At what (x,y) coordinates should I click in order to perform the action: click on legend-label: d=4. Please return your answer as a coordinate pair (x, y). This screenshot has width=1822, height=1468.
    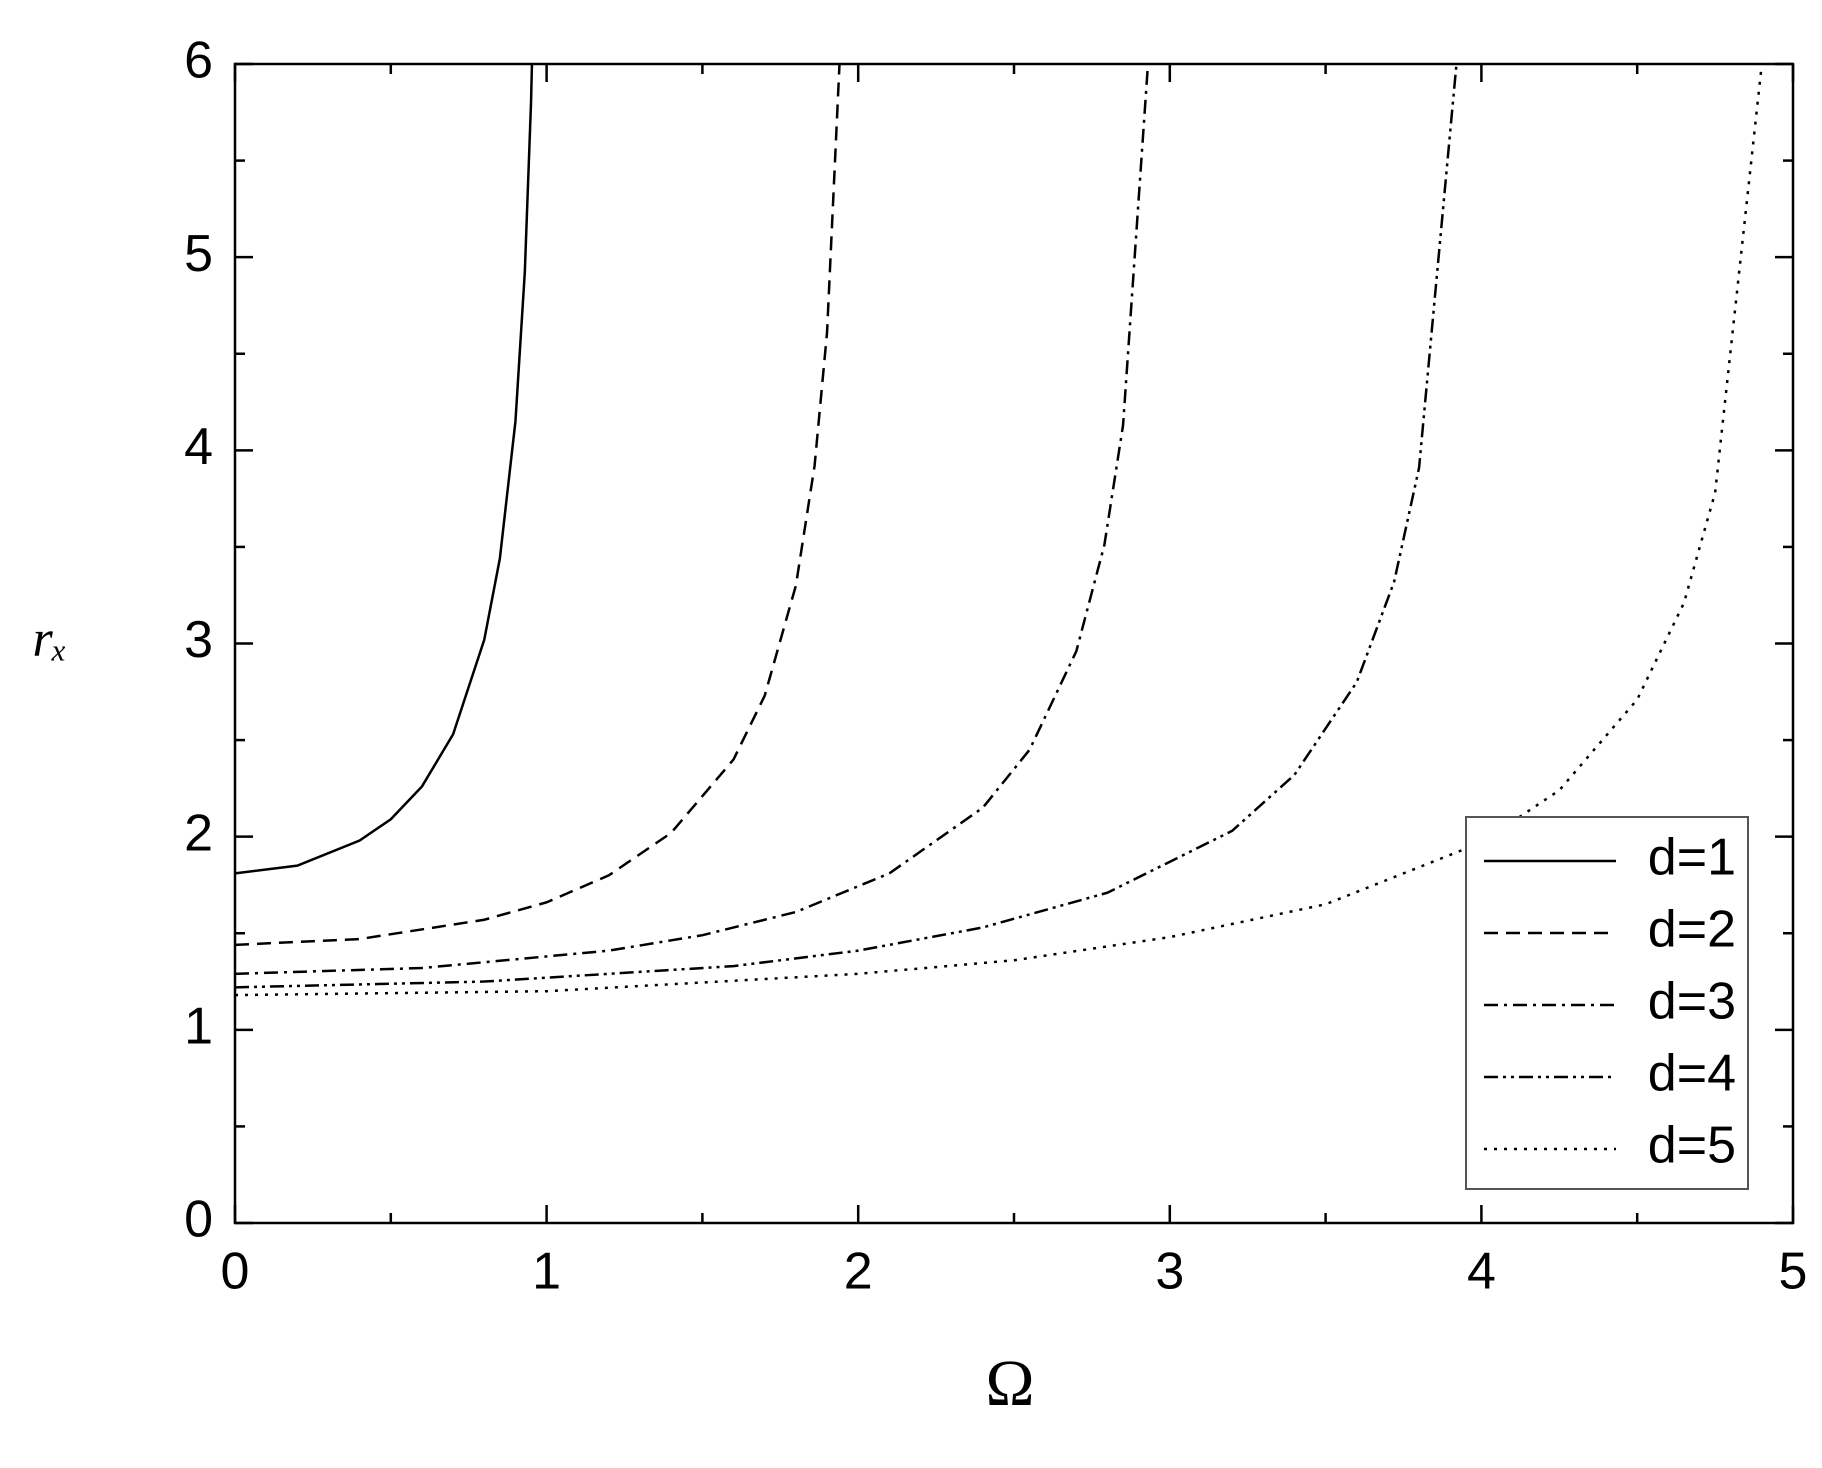
    Looking at the image, I should click on (1692, 1074).